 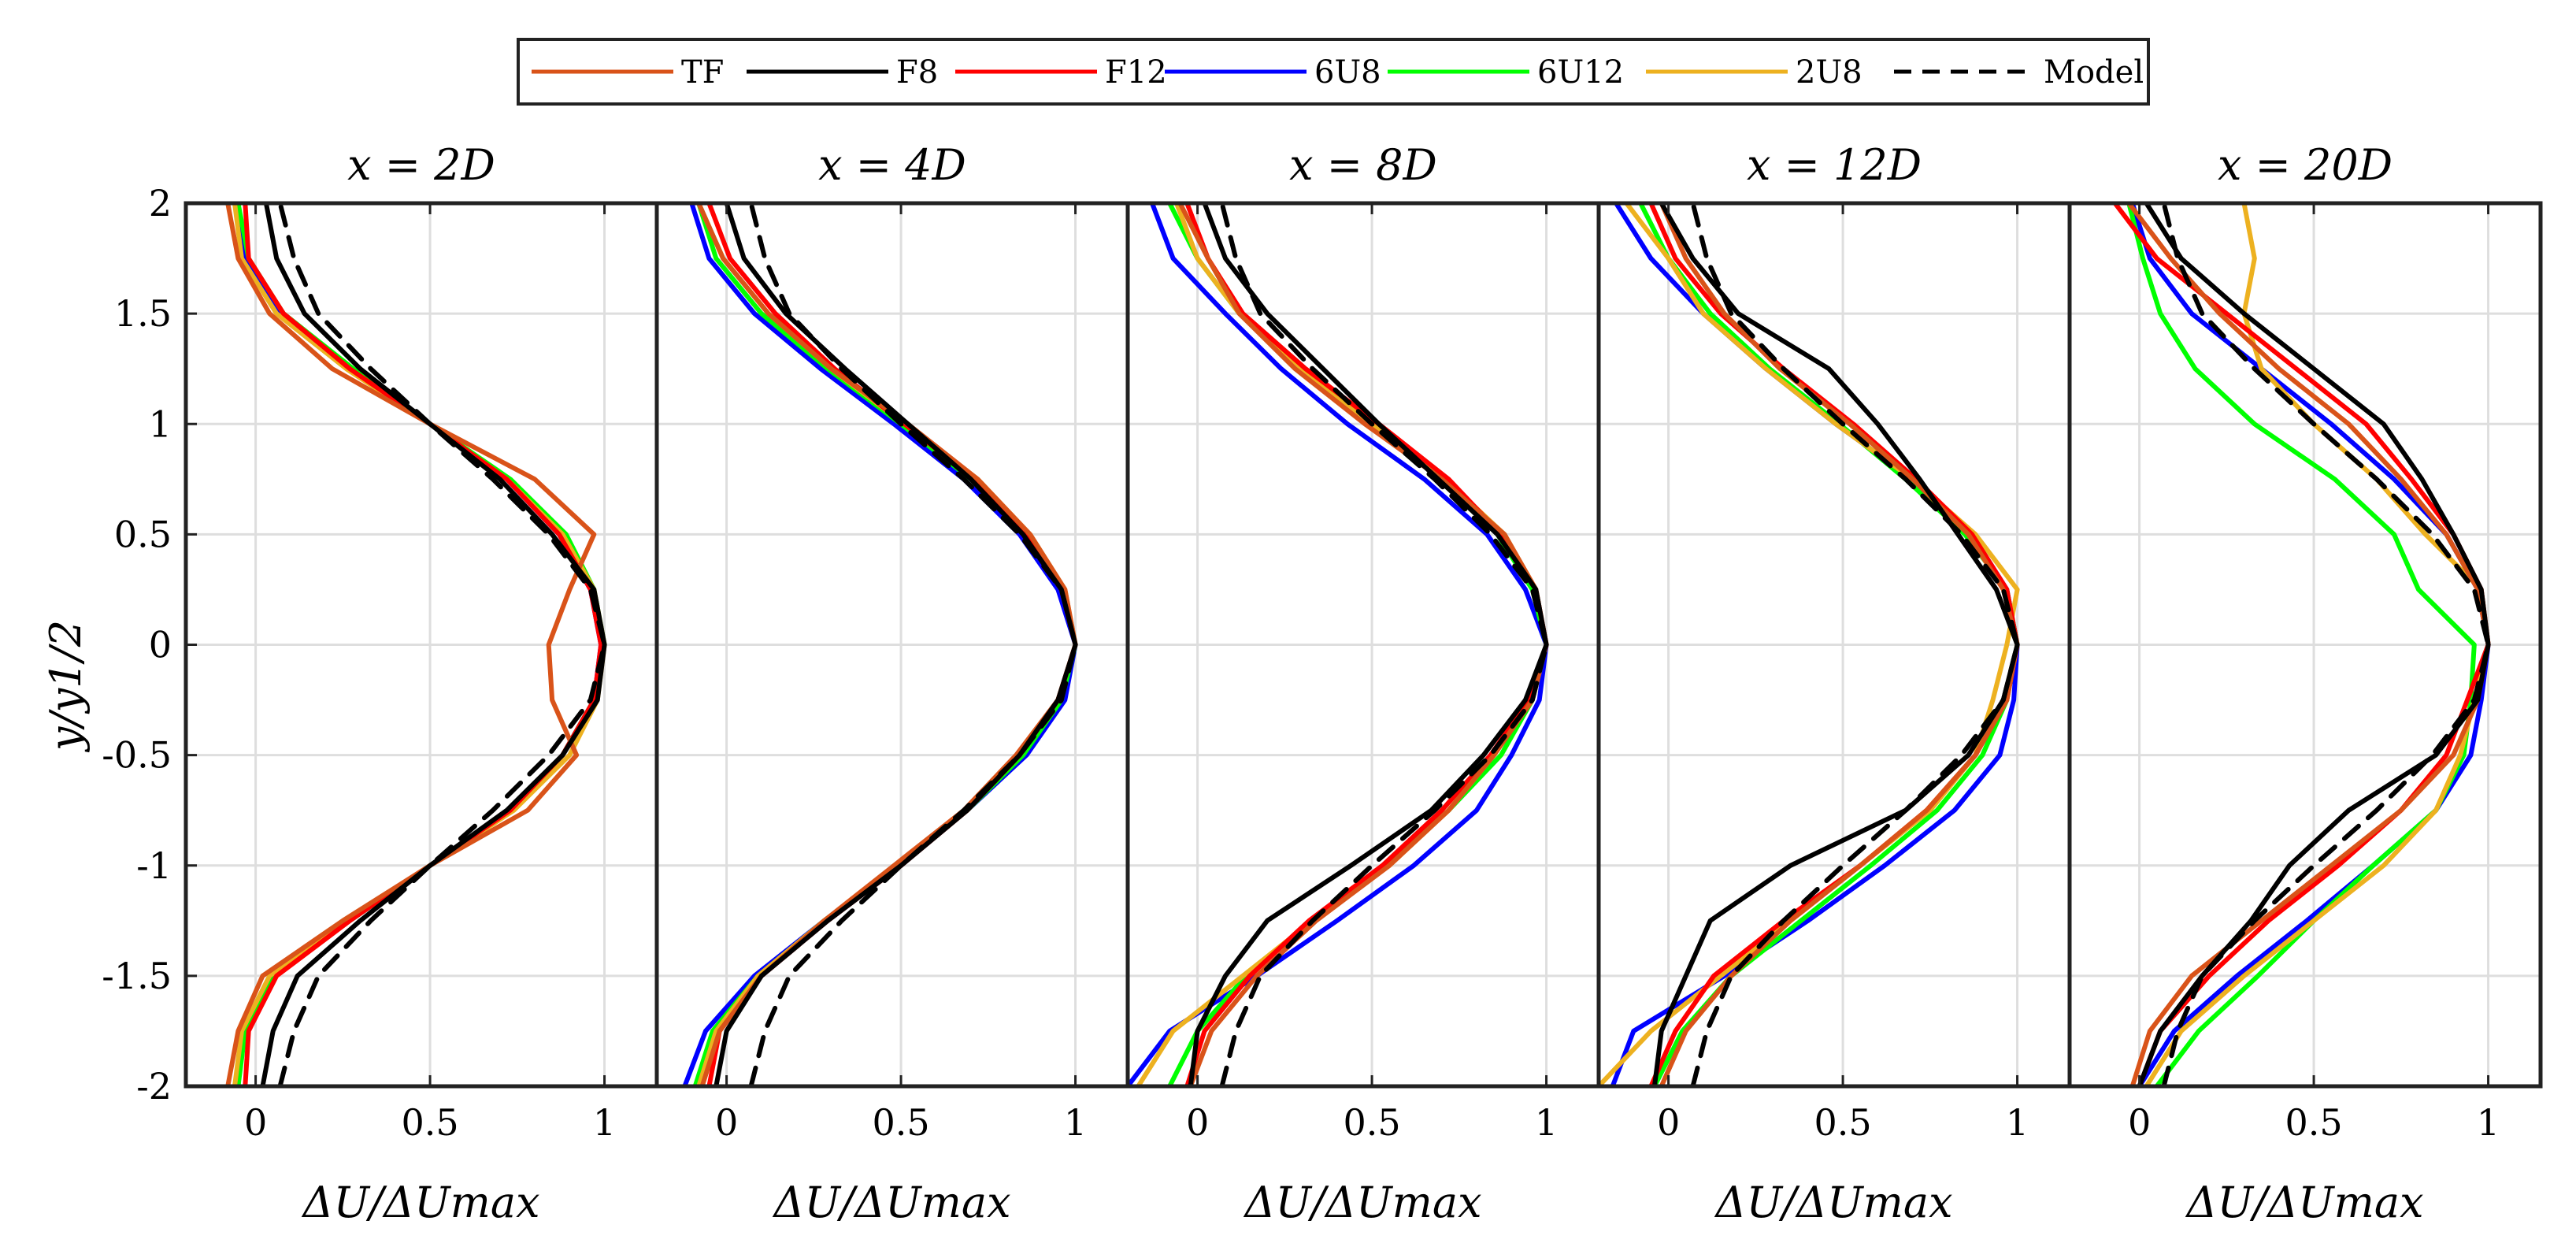 What do you see at coordinates (2305, 165) in the screenshot?
I see `panel-title: x = 20D` at bounding box center [2305, 165].